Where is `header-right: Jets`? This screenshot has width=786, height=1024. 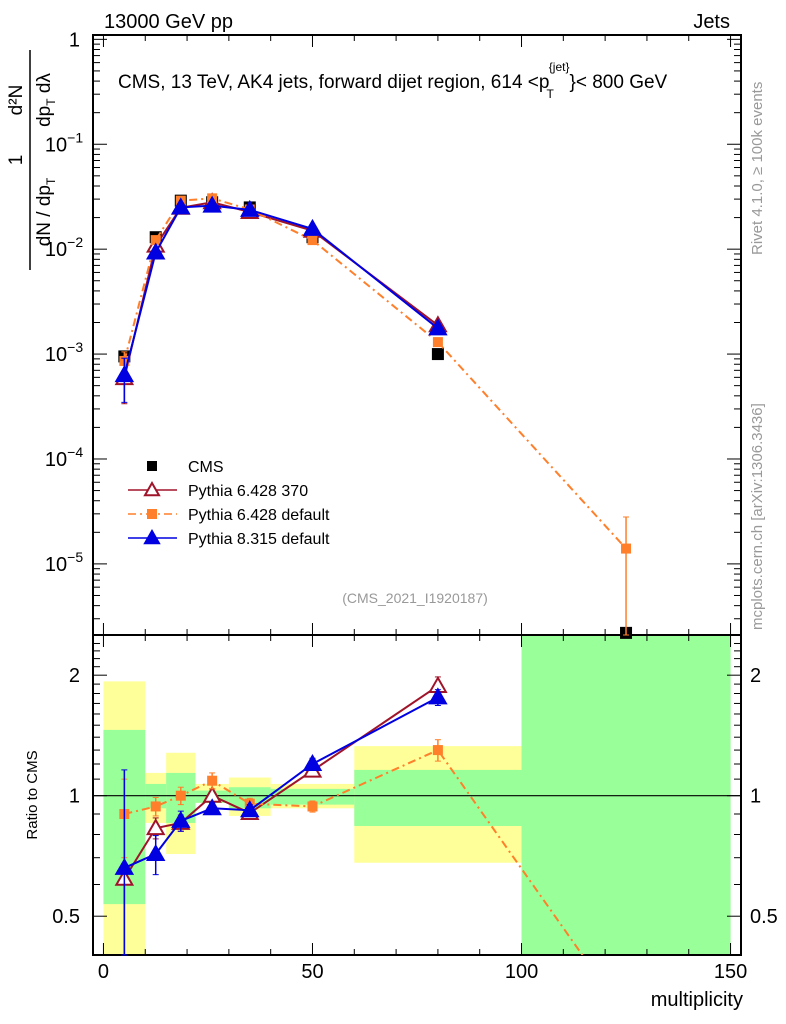 header-right: Jets is located at coordinates (711, 22).